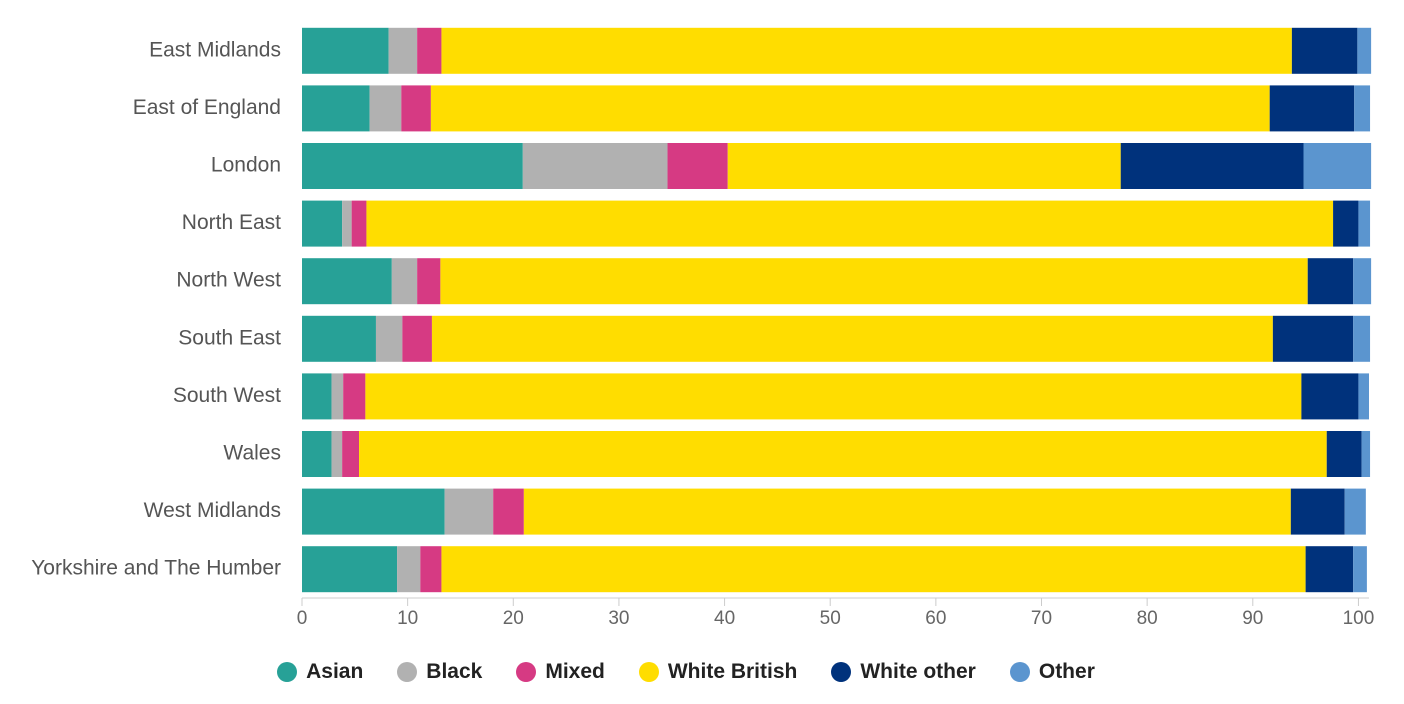 This screenshot has height=704, width=1404. What do you see at coordinates (918, 671) in the screenshot?
I see `legend-label: White other` at bounding box center [918, 671].